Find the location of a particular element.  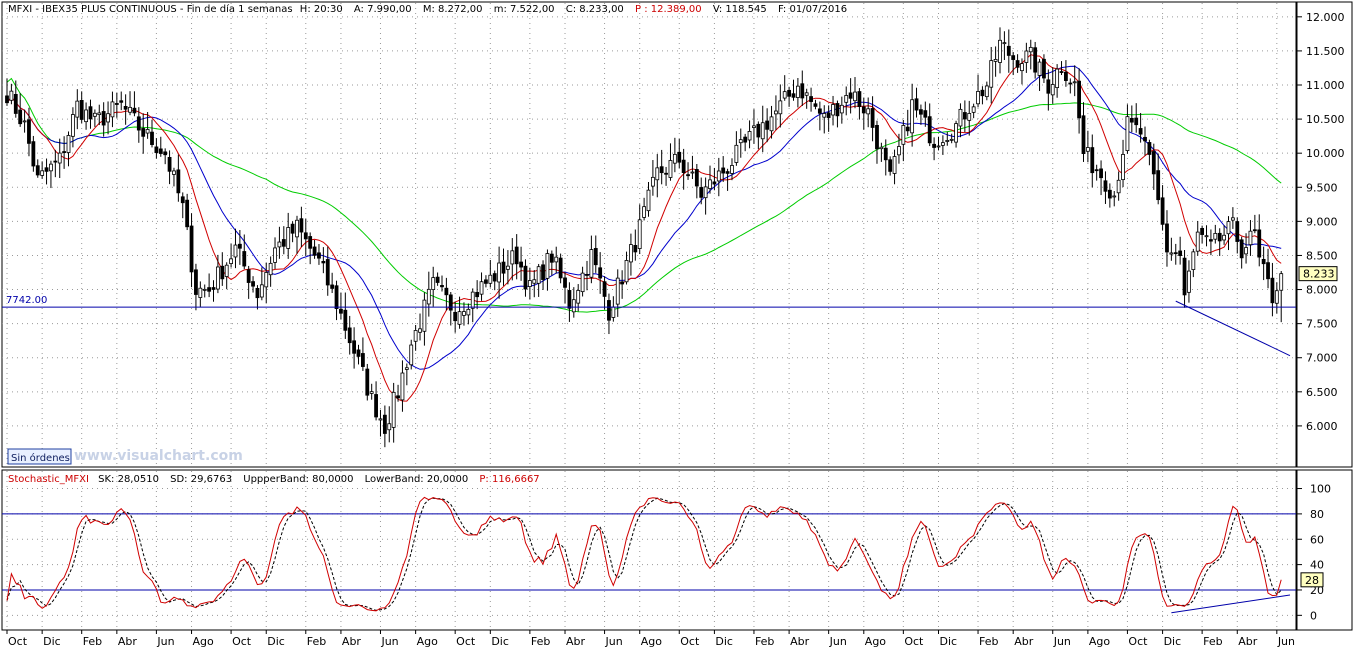

price-trend-line is located at coordinates (1233, 328).